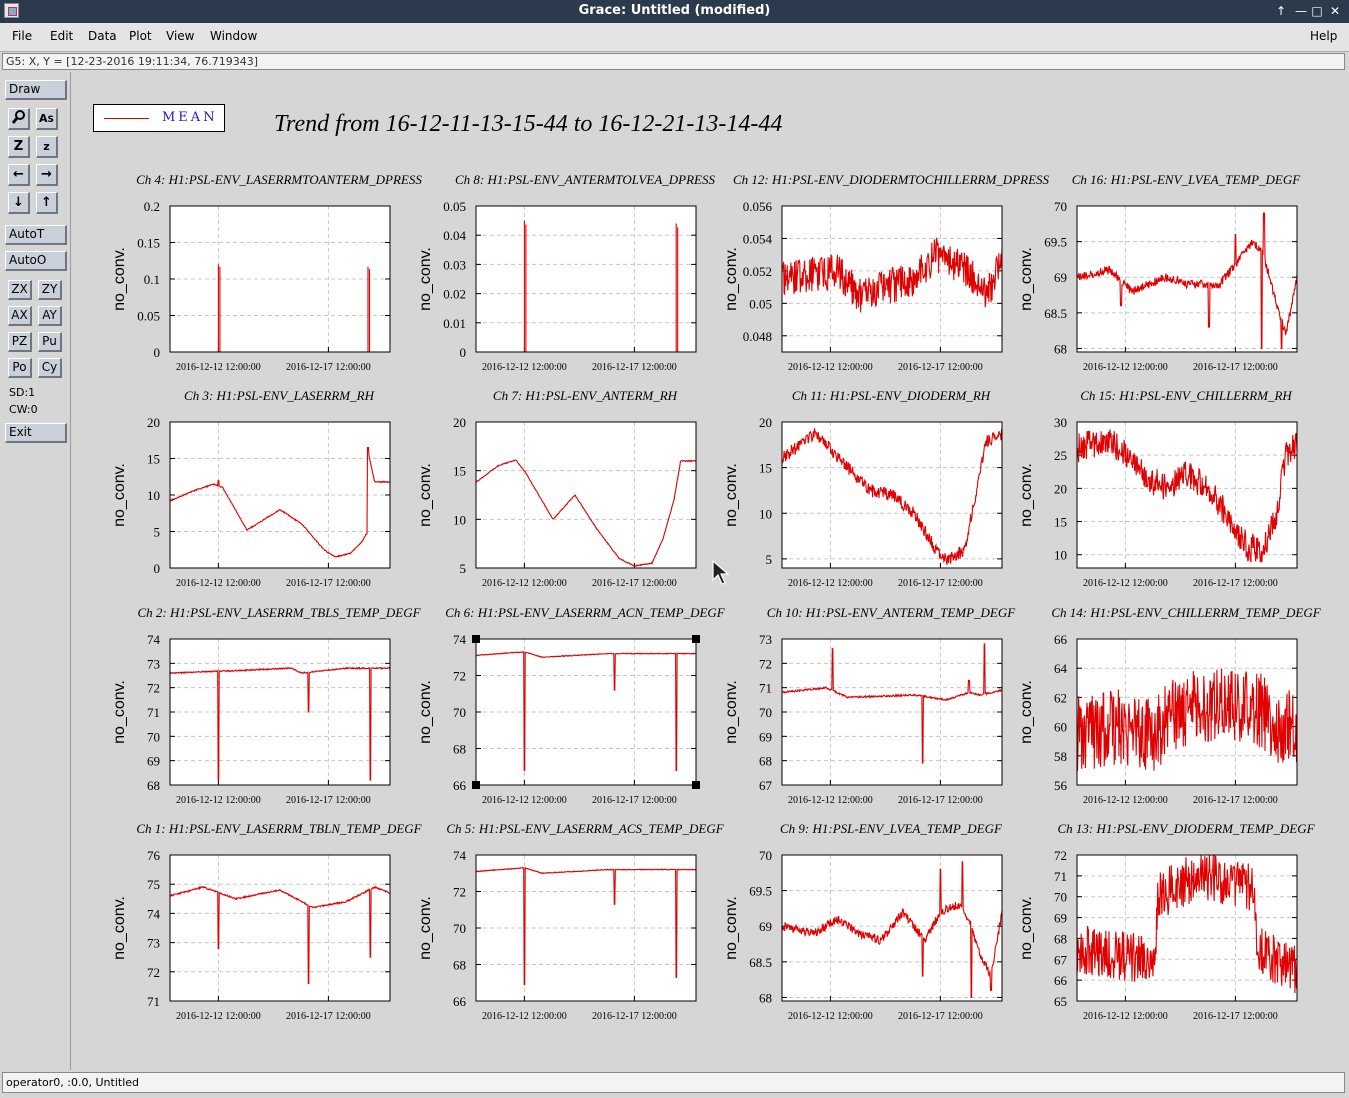 The image size is (1349, 1098). I want to click on menu-help: Help, so click(1324, 36).